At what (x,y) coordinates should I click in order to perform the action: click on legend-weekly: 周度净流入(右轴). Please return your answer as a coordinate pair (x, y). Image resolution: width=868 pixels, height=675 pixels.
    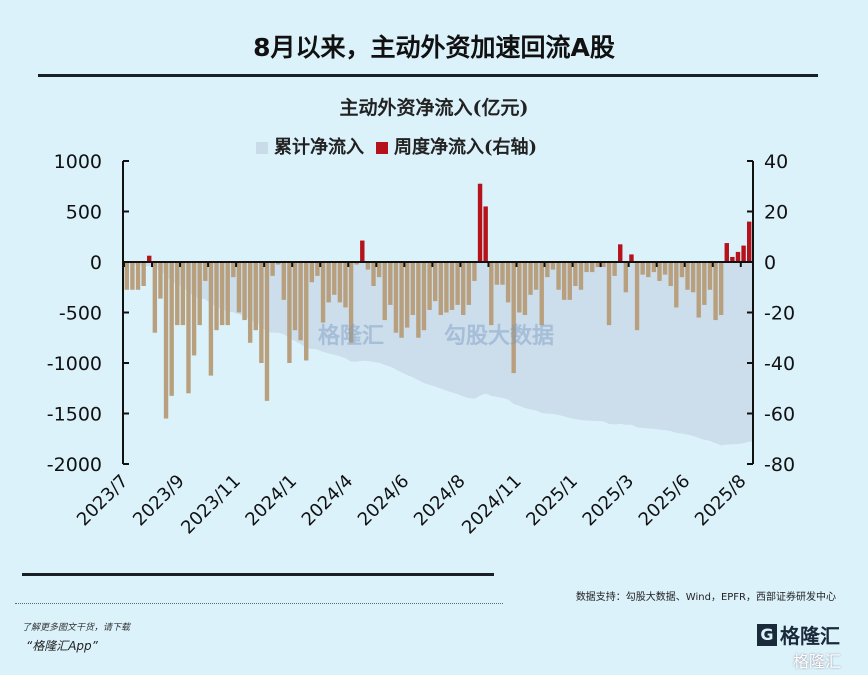
    Looking at the image, I should click on (456, 146).